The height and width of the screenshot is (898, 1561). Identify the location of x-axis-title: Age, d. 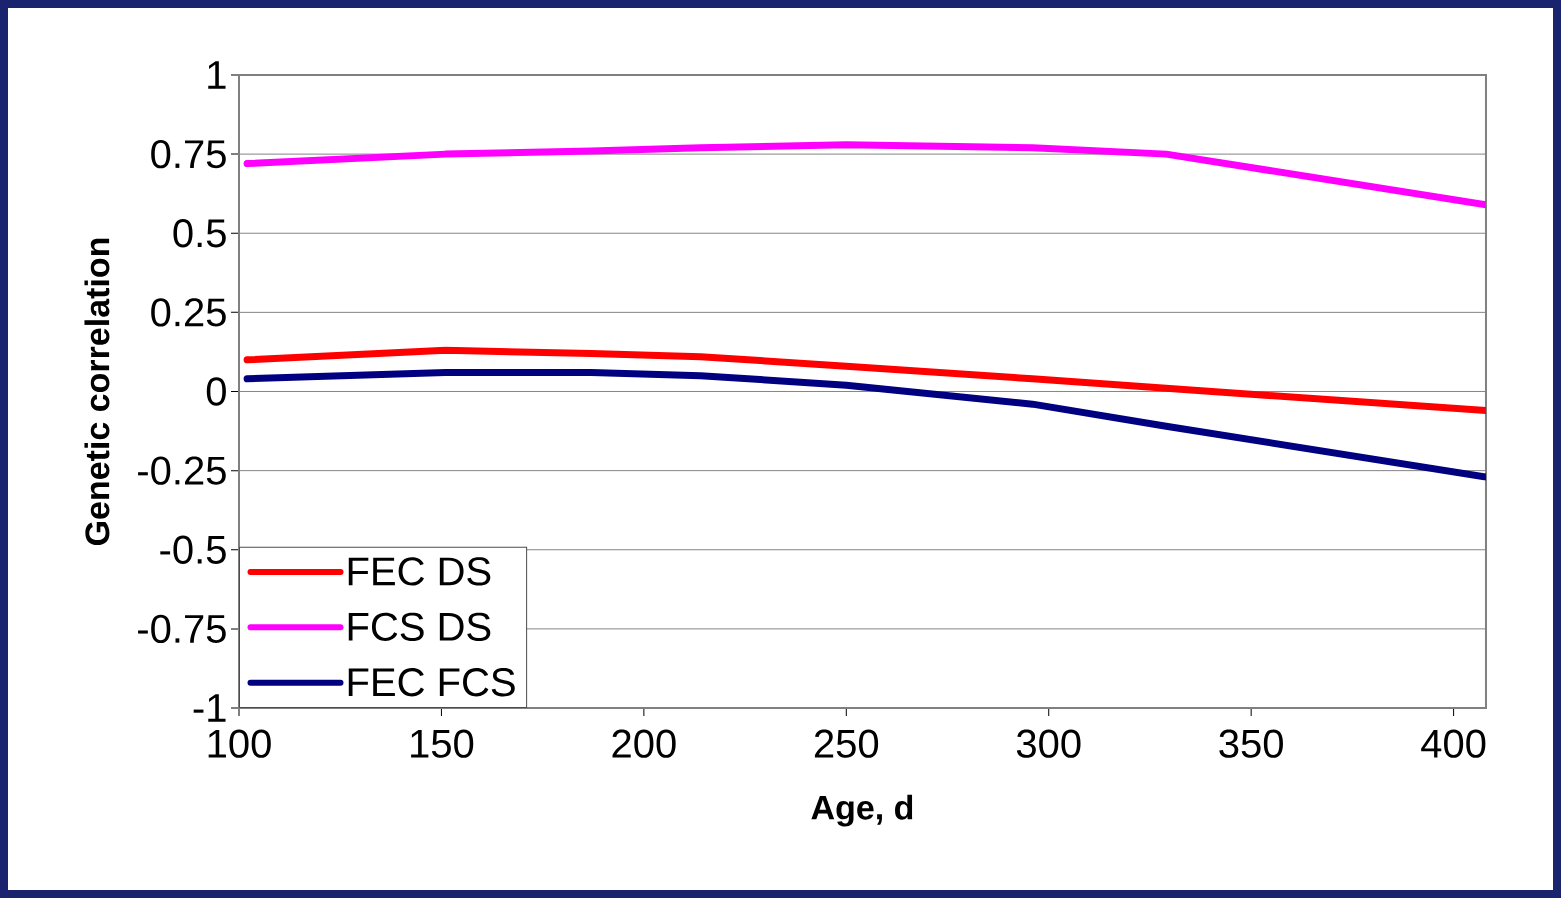
(862, 810).